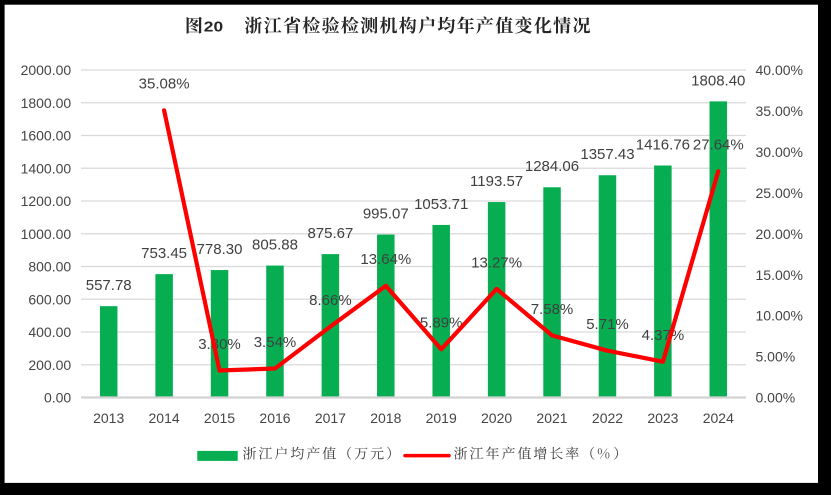 The width and height of the screenshot is (831, 495). What do you see at coordinates (46, 70) in the screenshot?
I see `svg-text: 2000.00` at bounding box center [46, 70].